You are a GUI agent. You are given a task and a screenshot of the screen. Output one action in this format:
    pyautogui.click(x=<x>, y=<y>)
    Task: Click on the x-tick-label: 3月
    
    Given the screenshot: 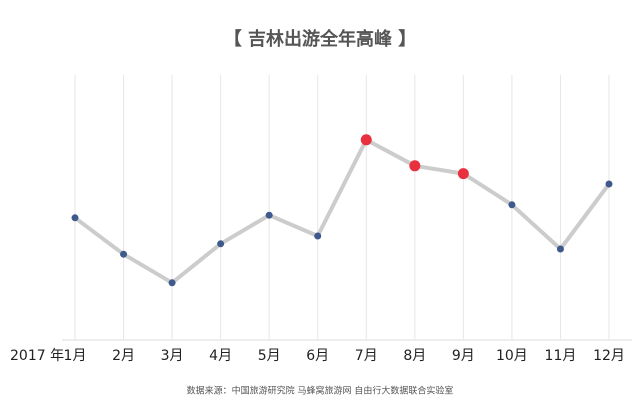 What is the action you would take?
    pyautogui.click(x=172, y=356)
    